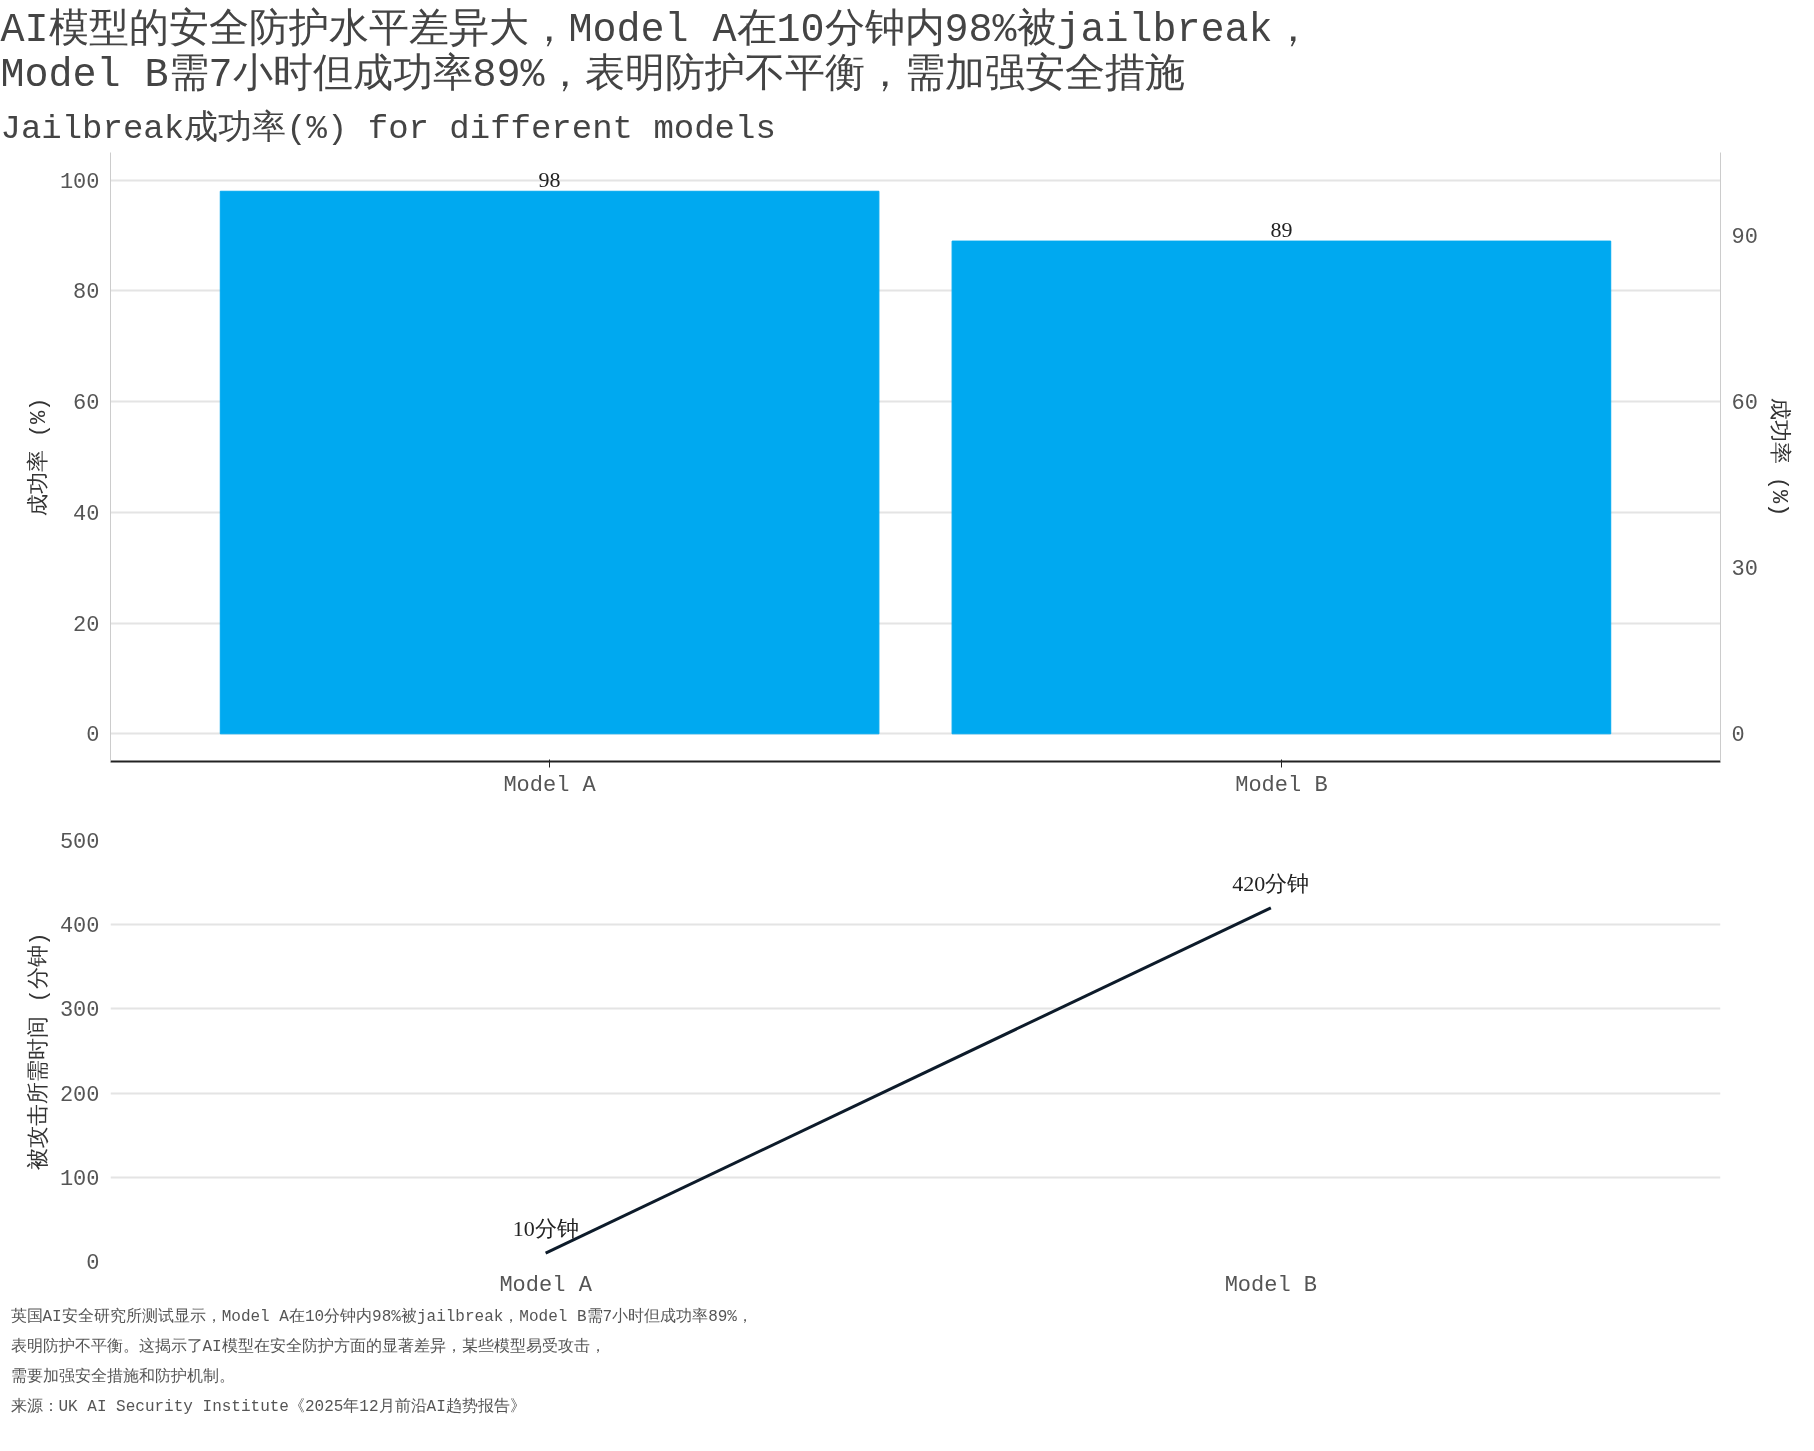 The width and height of the screenshot is (1814, 1451). I want to click on y2-tick-label: 0, so click(1738, 736).